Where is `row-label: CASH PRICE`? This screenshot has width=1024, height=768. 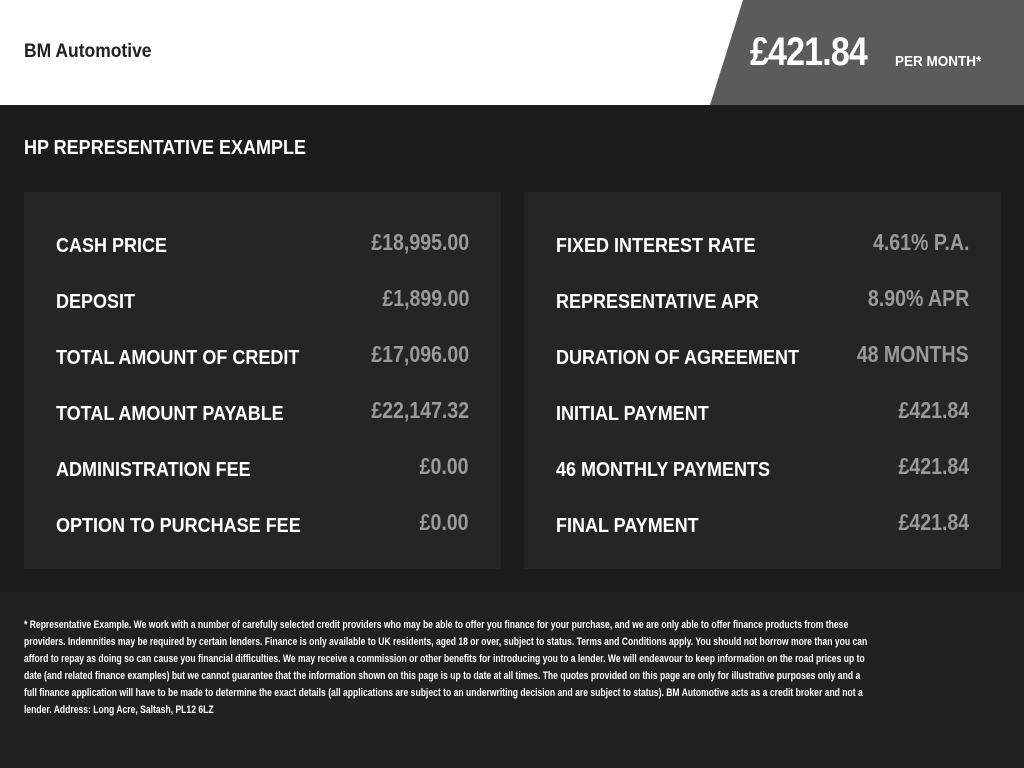
row-label: CASH PRICE is located at coordinates (112, 245).